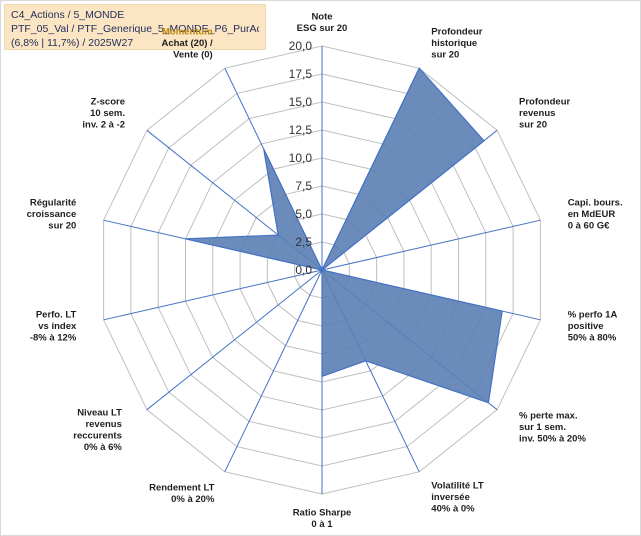 Image resolution: width=641 pixels, height=536 pixels. Describe the element at coordinates (53, 338) in the screenshot. I see `axis-label-line: -8% à 12%` at that location.